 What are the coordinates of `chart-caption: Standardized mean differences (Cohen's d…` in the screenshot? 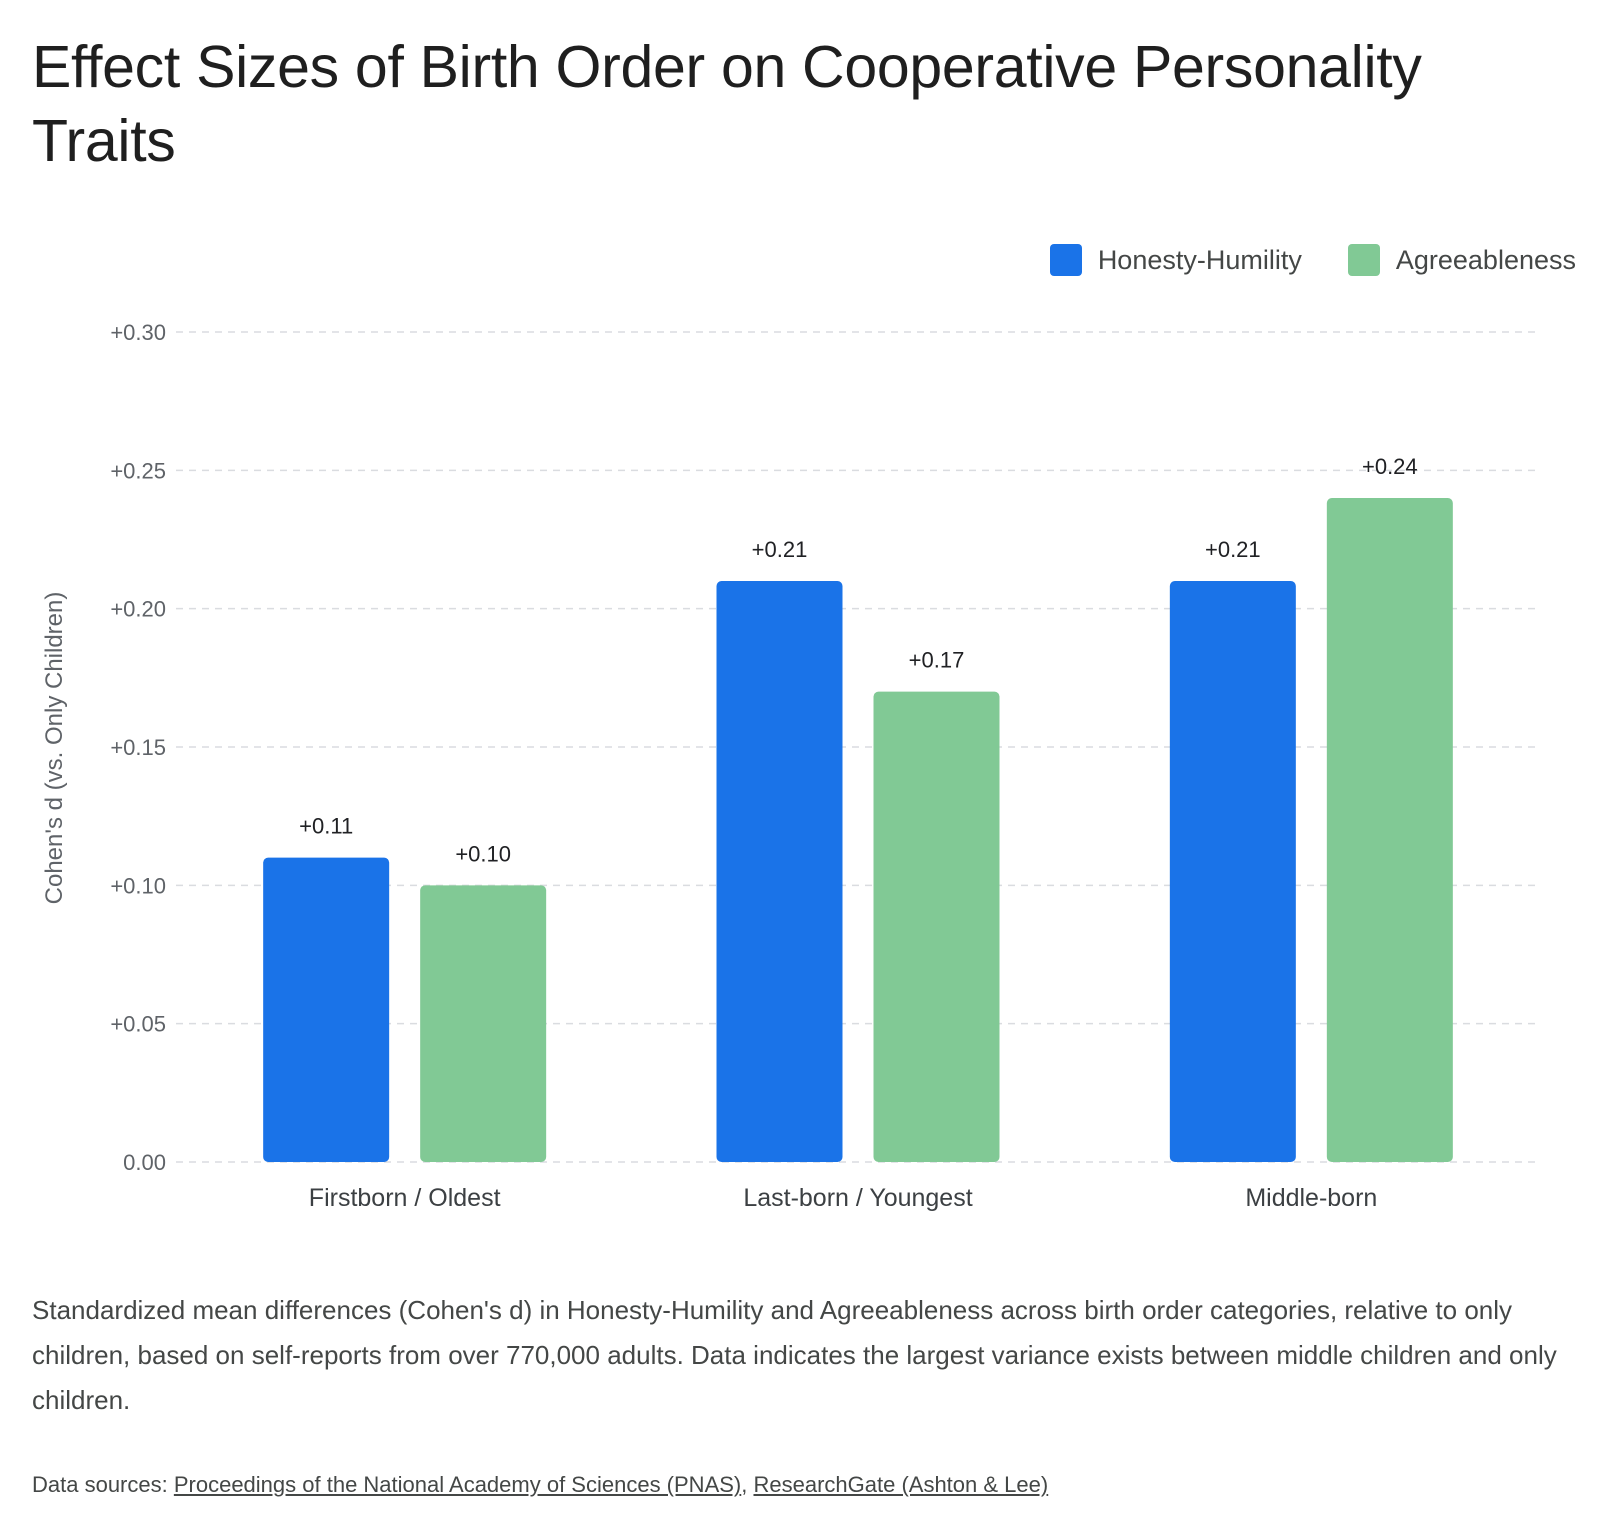 It's located at (794, 1355).